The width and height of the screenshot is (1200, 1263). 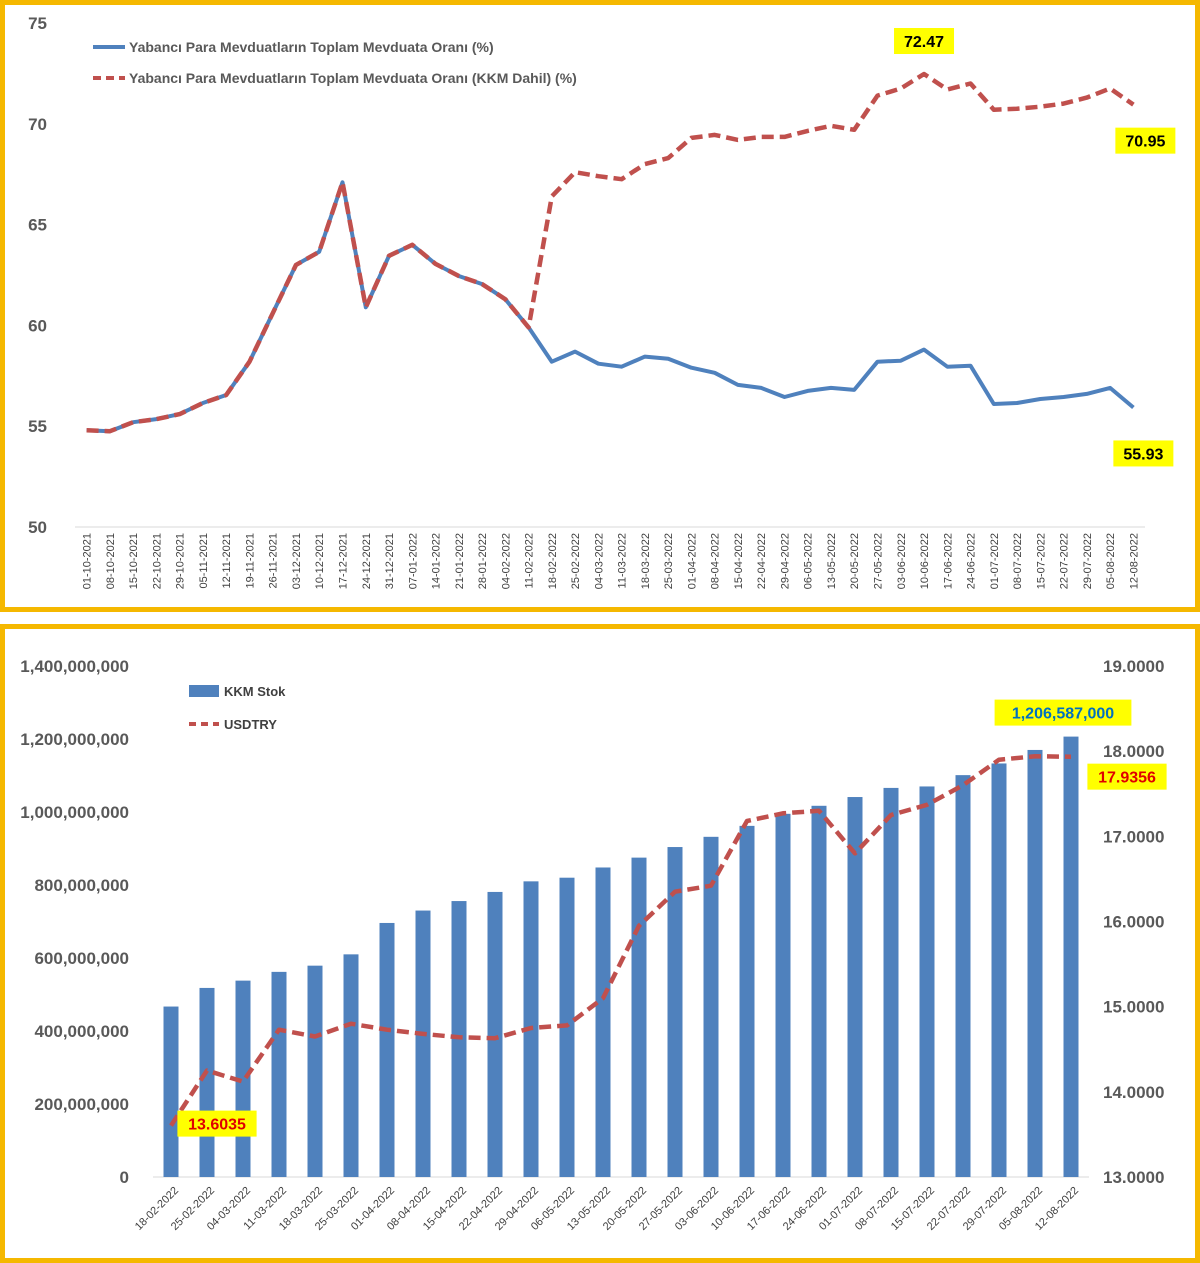 What do you see at coordinates (250, 560) in the screenshot?
I see `x-tick-label: 19-11-2021` at bounding box center [250, 560].